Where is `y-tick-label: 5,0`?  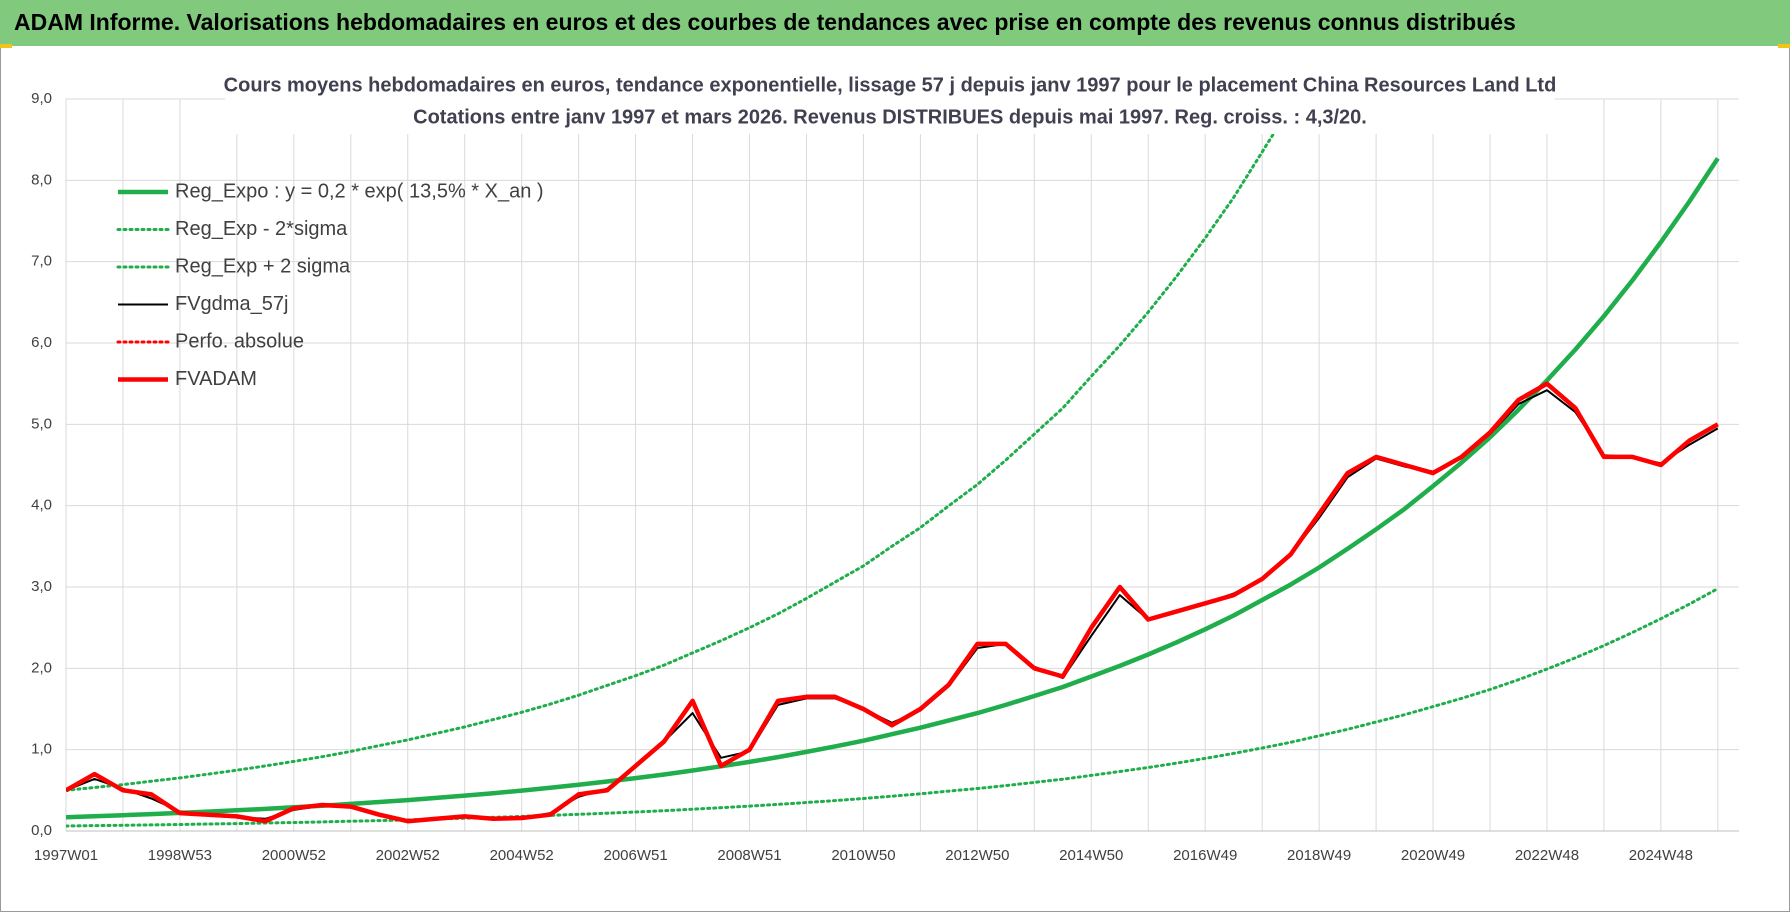
y-tick-label: 5,0 is located at coordinates (41, 423).